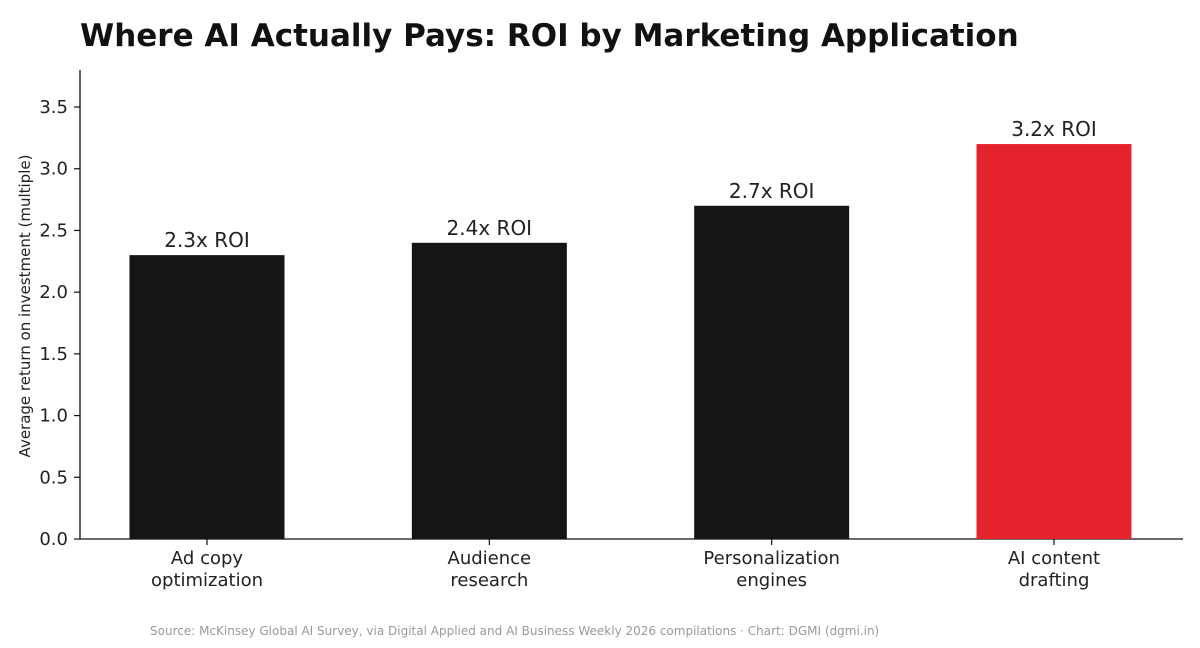 The height and width of the screenshot is (648, 1200). What do you see at coordinates (771, 558) in the screenshot?
I see `x-category-label: Personalization` at bounding box center [771, 558].